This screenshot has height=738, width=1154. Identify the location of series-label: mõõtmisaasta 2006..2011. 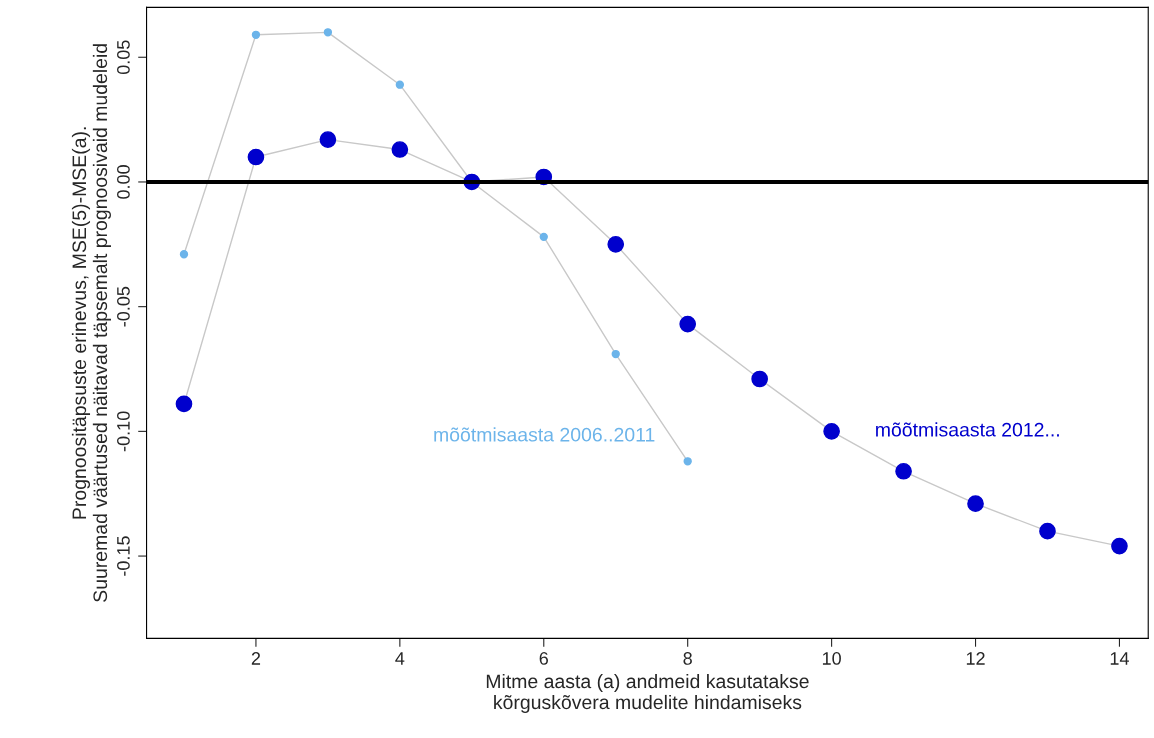
(544, 434).